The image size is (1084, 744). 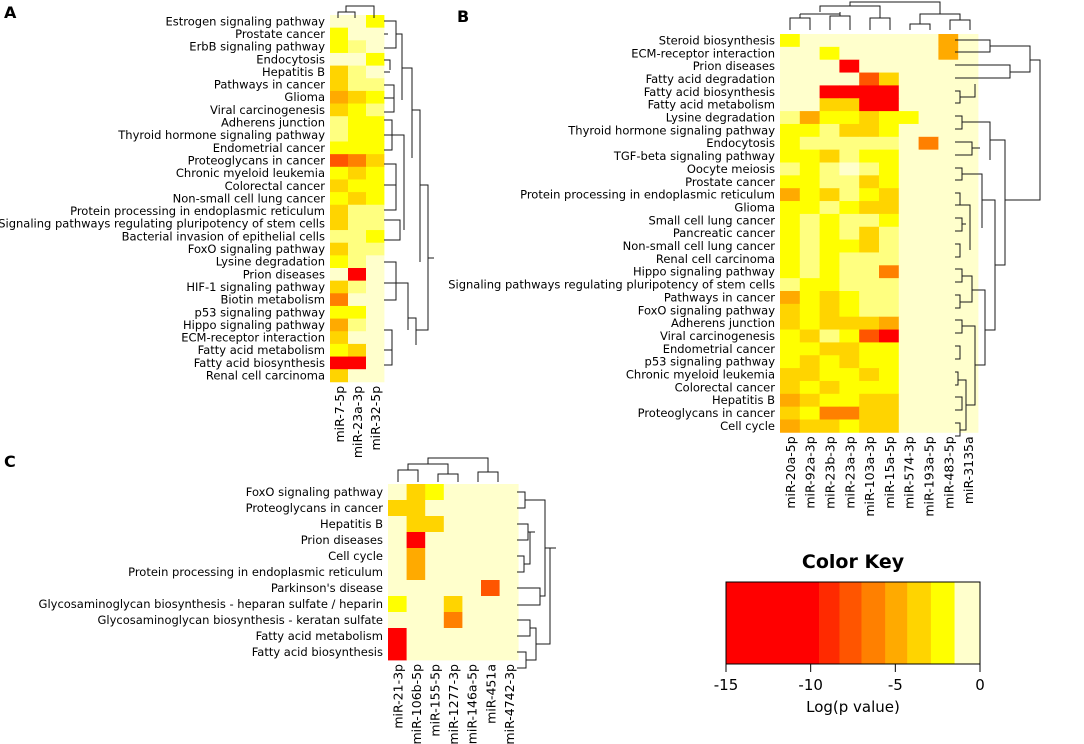 I want to click on dendrogram-b-rows, so click(x=998, y=238).